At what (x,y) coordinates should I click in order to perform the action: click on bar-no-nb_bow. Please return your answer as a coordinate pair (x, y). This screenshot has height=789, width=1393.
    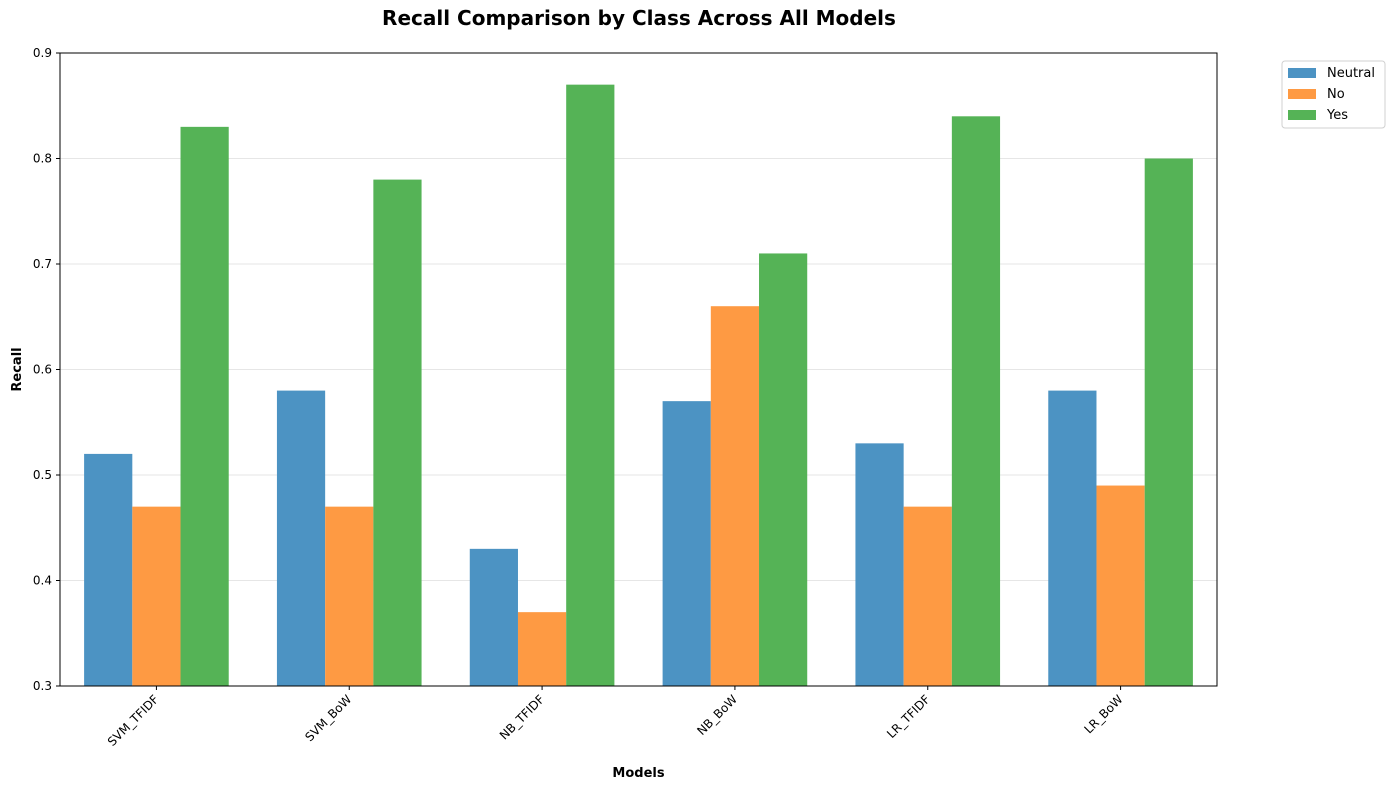
    Looking at the image, I should click on (735, 496).